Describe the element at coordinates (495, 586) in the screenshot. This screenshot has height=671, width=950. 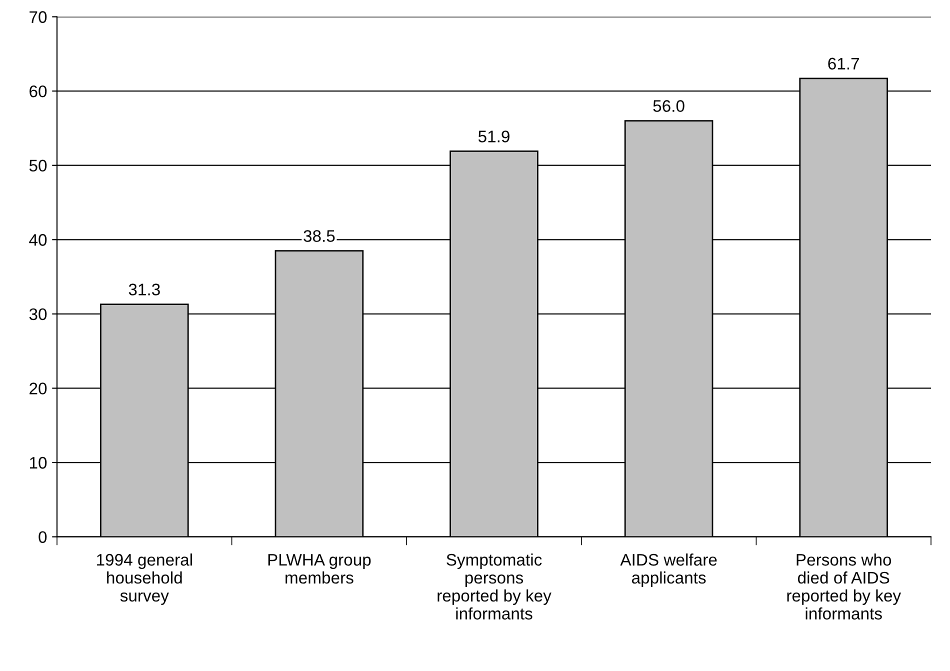
I see `x-tick-label: Symptomatic persons reported by key informants` at that location.